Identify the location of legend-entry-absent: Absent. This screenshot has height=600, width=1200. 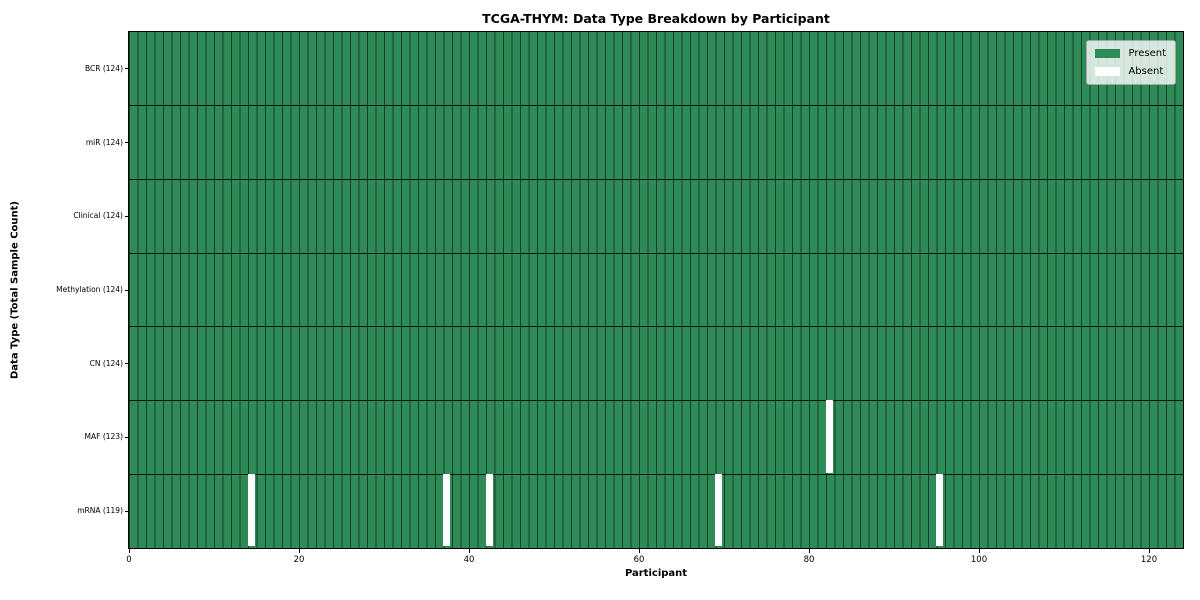
(1130, 71).